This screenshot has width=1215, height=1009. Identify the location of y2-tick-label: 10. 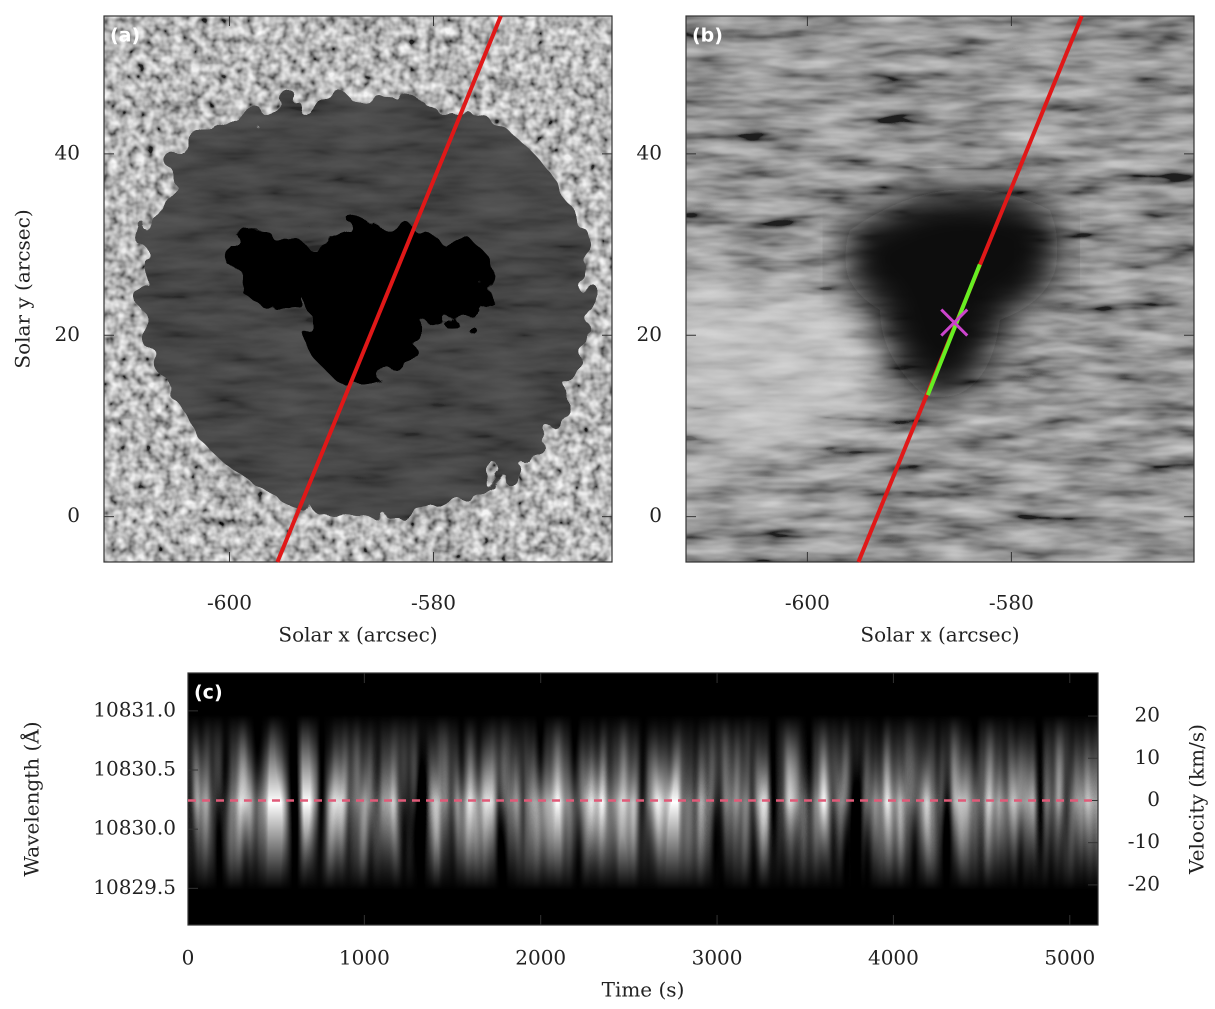
(1147, 757).